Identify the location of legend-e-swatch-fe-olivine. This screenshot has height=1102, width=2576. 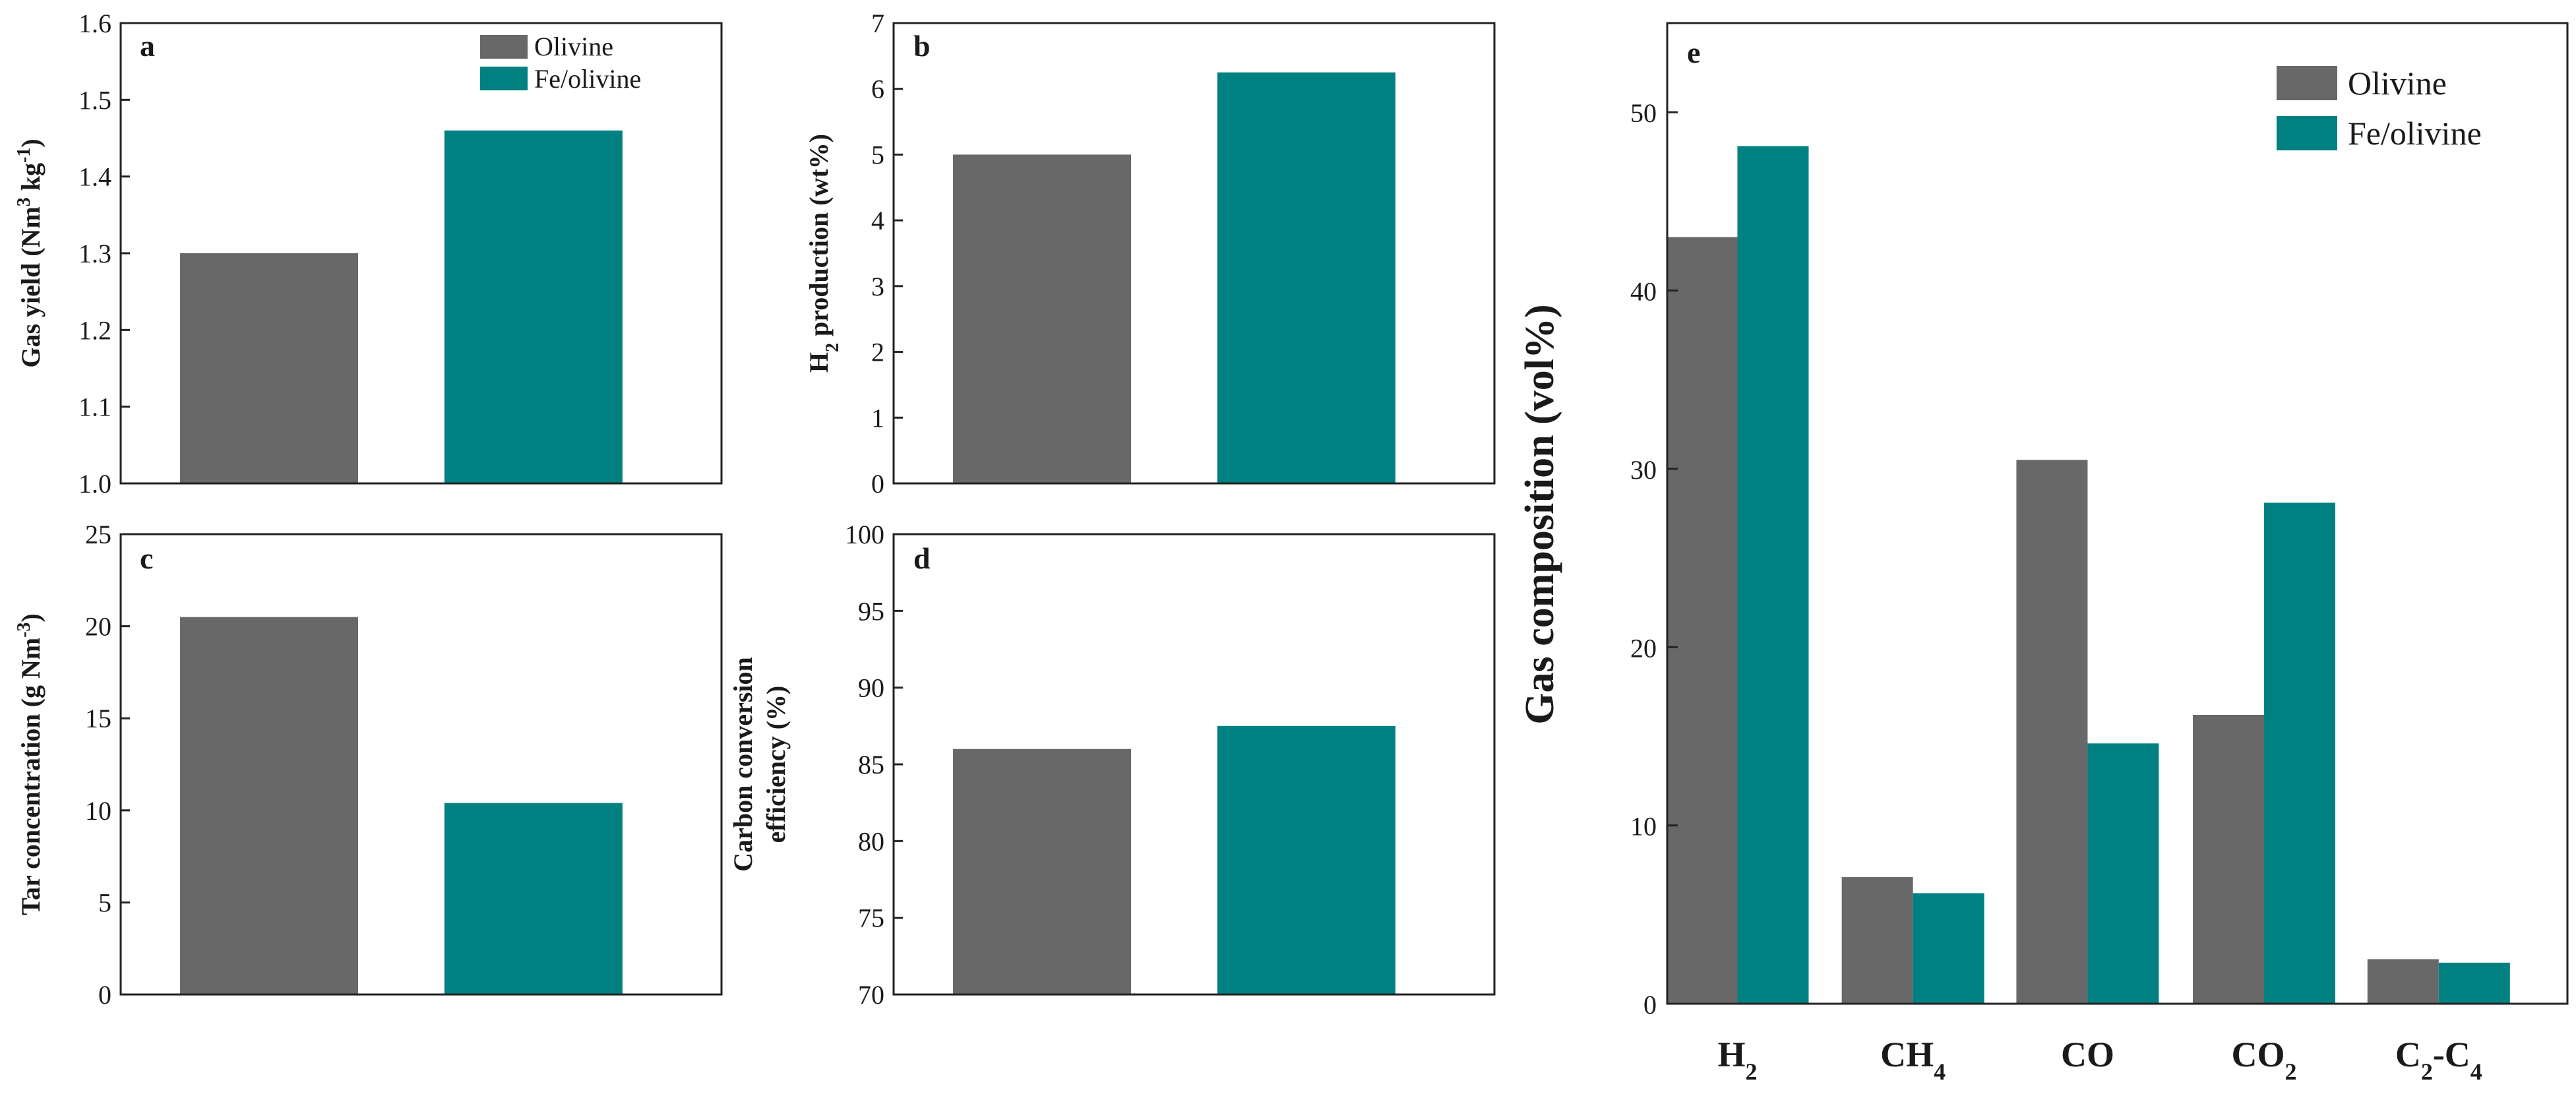
(2307, 133).